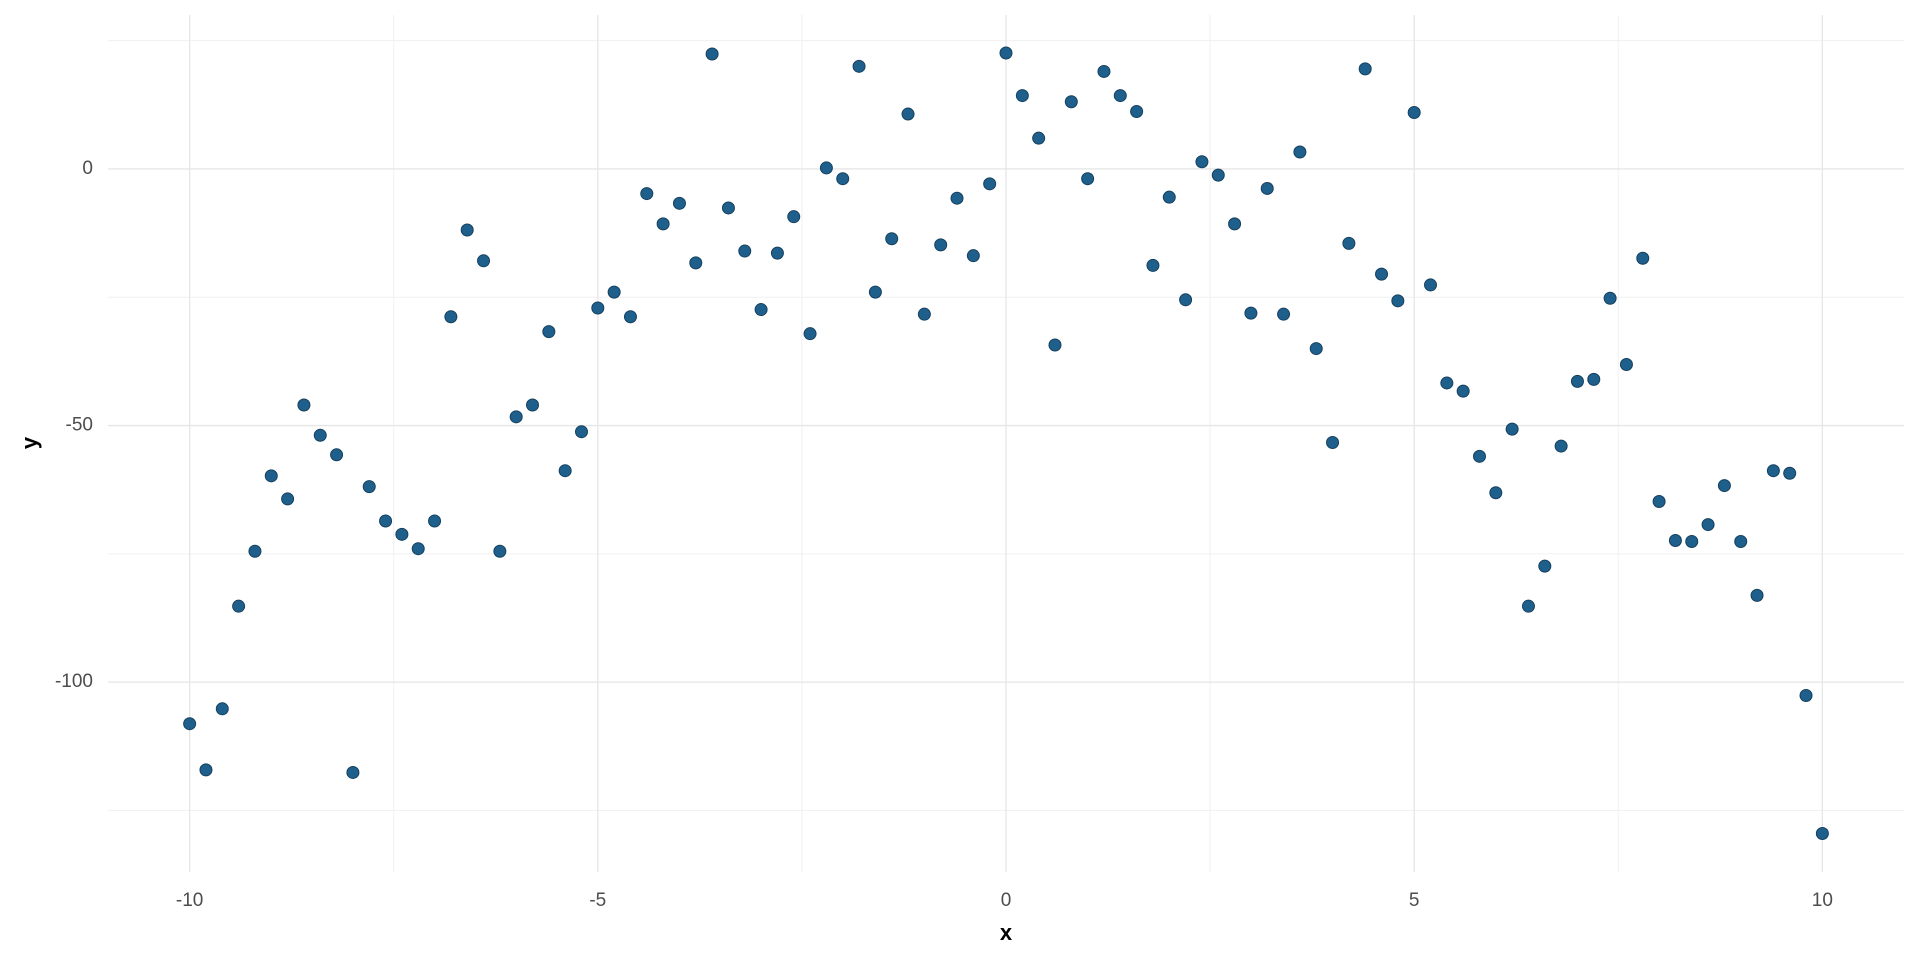  Describe the element at coordinates (1006, 900) in the screenshot. I see `x-tick-label: 0` at that location.